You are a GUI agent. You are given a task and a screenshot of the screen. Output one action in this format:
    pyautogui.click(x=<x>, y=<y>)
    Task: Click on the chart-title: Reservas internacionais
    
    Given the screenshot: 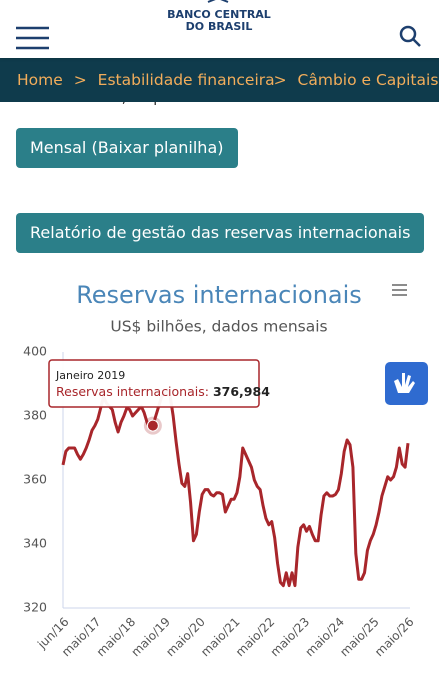 What is the action you would take?
    pyautogui.click(x=219, y=295)
    